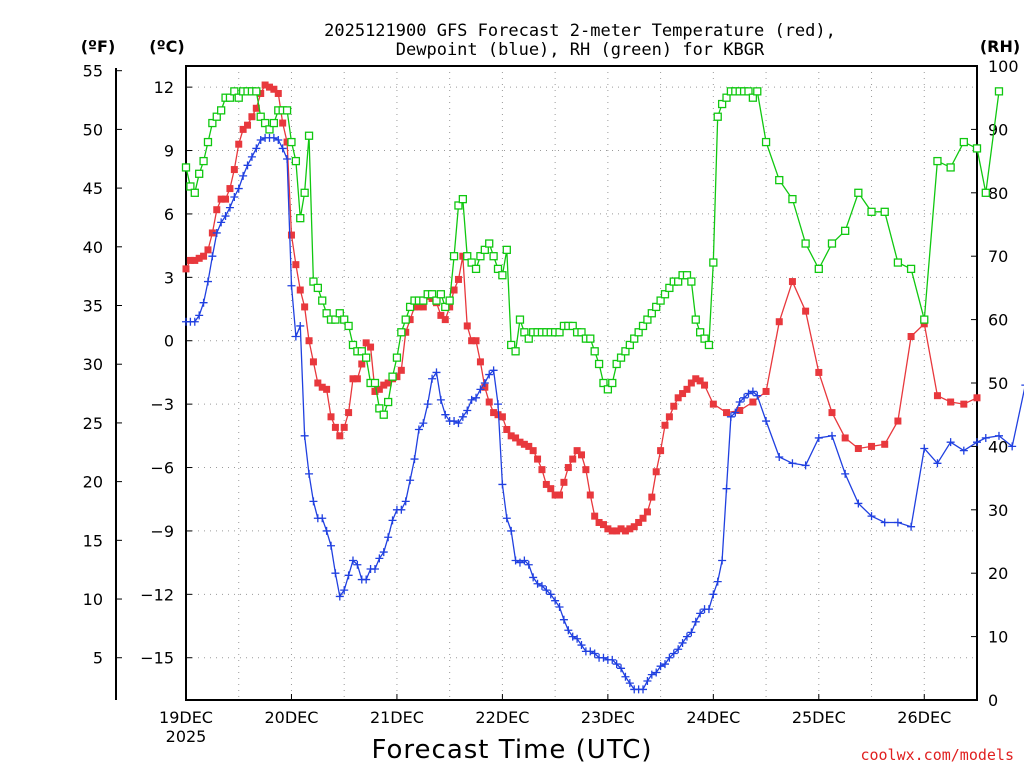 The height and width of the screenshot is (768, 1024). Describe the element at coordinates (93, 423) in the screenshot. I see `fahrenheit-tick-label: 25` at that location.